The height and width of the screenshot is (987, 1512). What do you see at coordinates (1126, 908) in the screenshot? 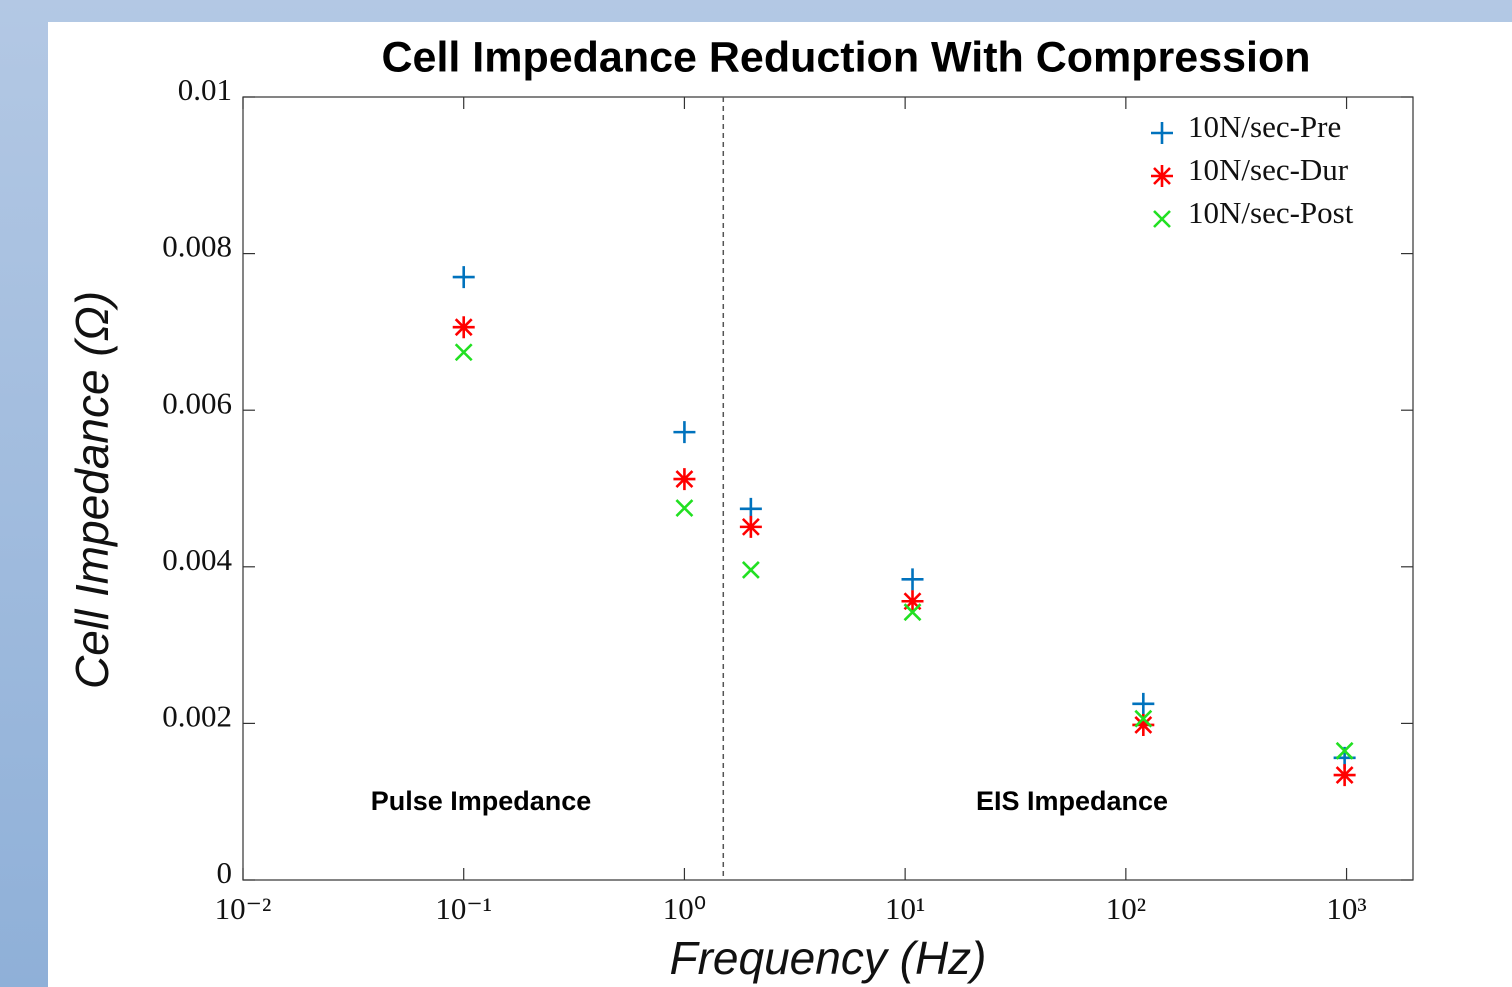
I see `x-tick-label: 10²` at bounding box center [1126, 908].